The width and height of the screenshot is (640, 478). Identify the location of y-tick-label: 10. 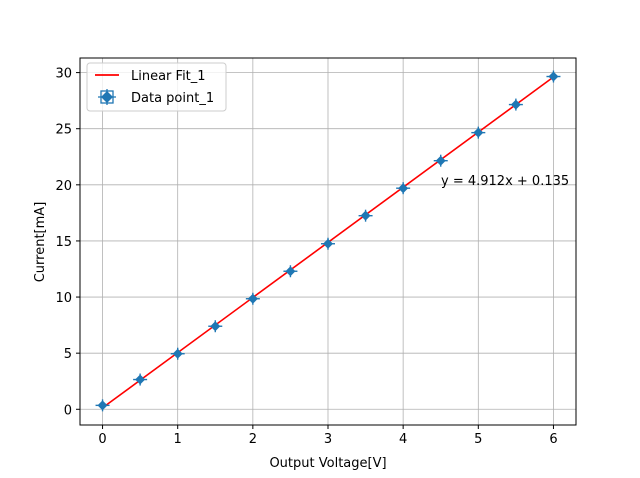
(63, 298).